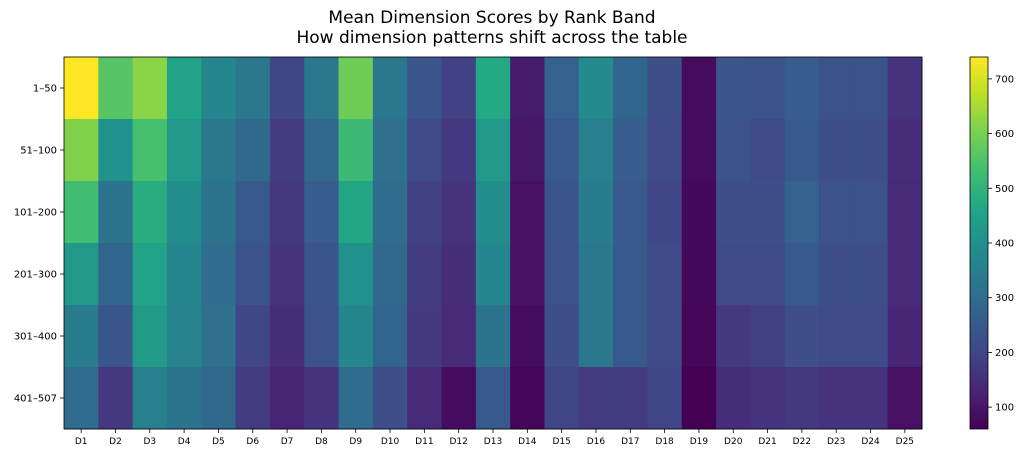 Image resolution: width=1024 pixels, height=453 pixels. Describe the element at coordinates (184, 442) in the screenshot. I see `x-tick-label: D4` at that location.